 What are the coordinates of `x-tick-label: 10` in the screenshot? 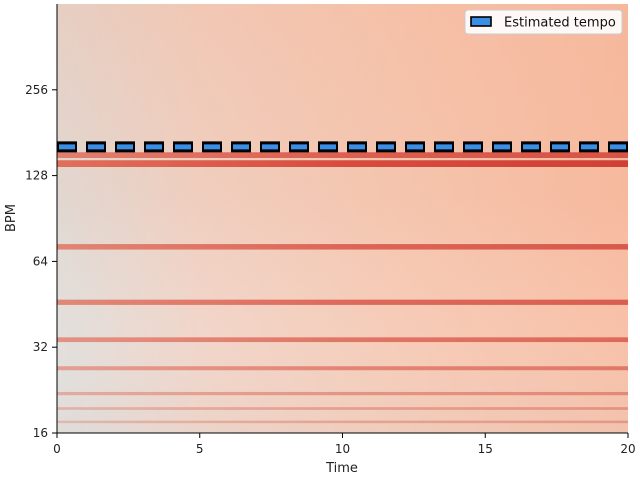 It's located at (342, 449).